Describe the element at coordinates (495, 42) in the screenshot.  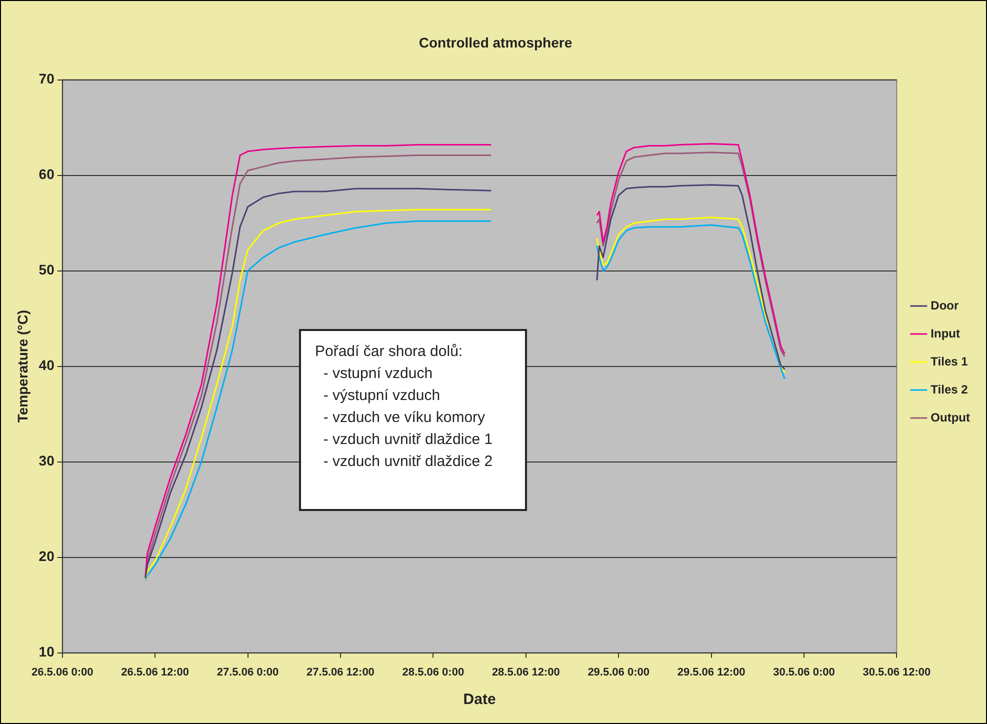
I see `chart-title: Controlled atmosphere` at that location.